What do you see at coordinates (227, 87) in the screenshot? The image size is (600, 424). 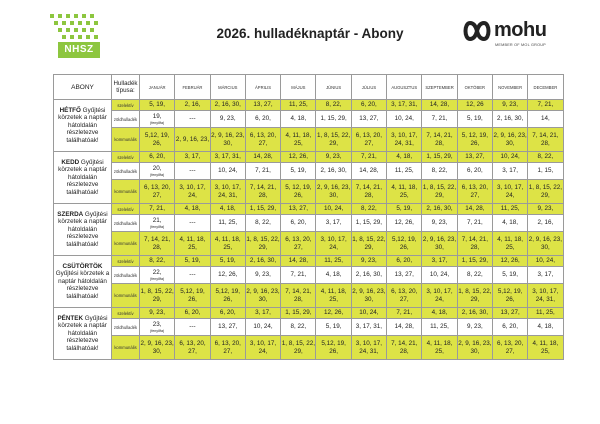 I see `month-header: MÁRCIUS` at bounding box center [227, 87].